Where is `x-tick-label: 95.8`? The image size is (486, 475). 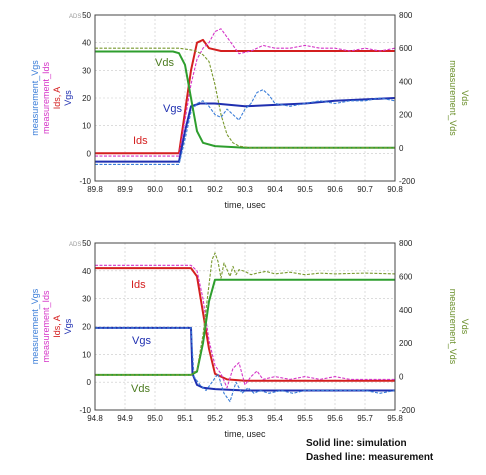
x-tick-label: 95.8 is located at coordinates (395, 418).